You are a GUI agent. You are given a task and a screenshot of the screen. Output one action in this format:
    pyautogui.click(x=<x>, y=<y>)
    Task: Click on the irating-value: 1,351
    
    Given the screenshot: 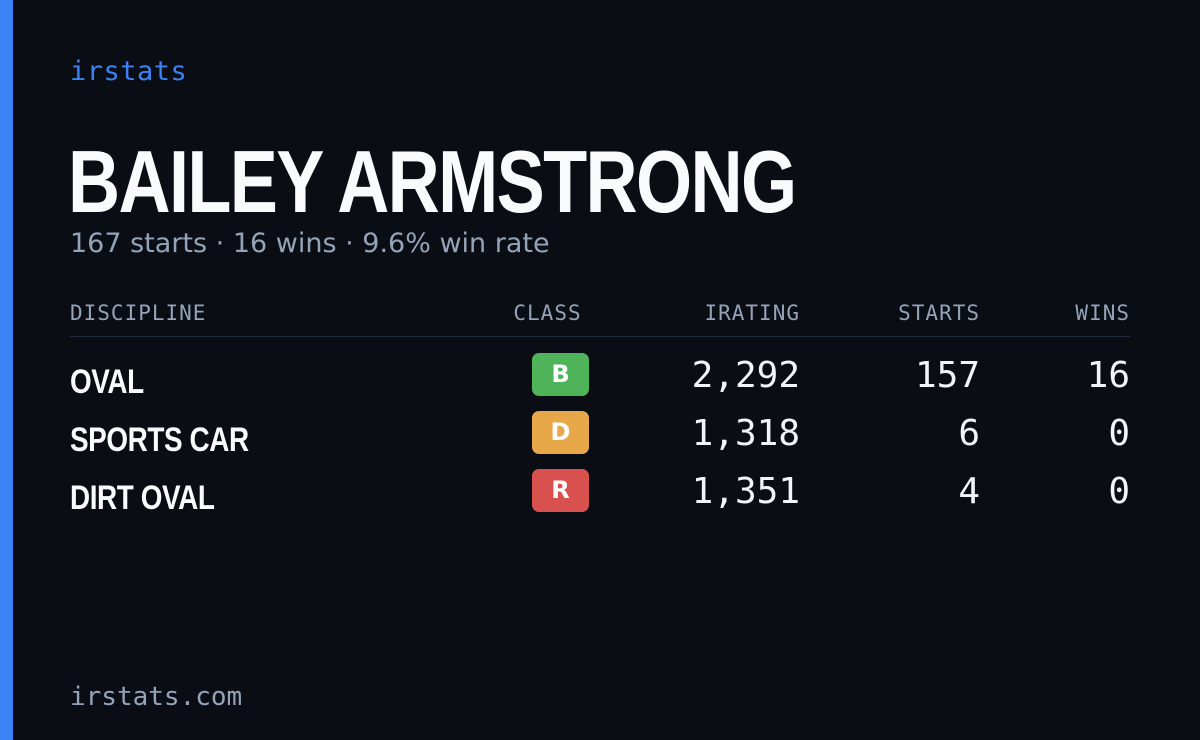 What is the action you would take?
    pyautogui.click(x=745, y=491)
    